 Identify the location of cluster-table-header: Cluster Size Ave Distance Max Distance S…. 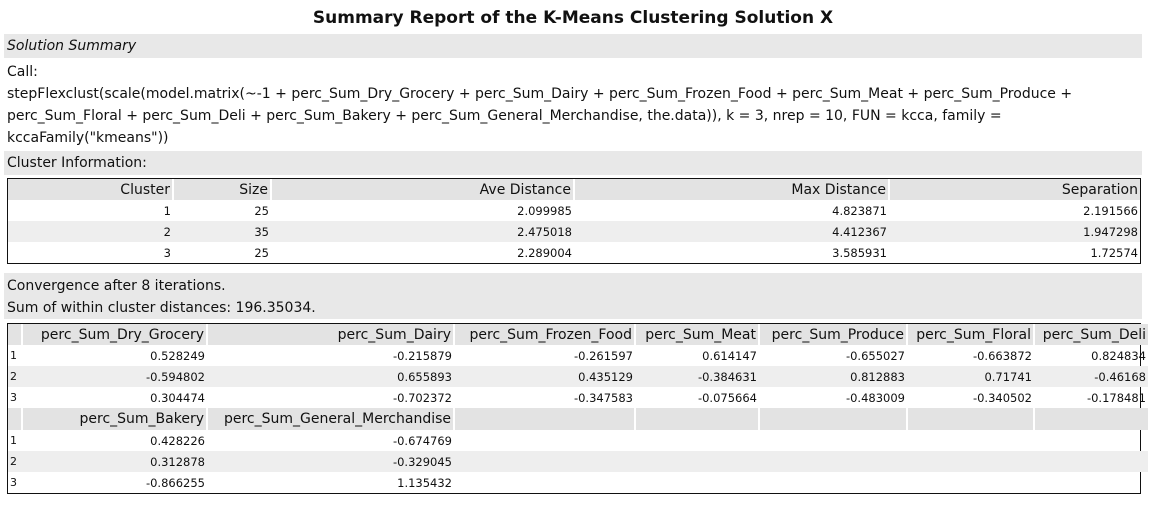
(574, 189).